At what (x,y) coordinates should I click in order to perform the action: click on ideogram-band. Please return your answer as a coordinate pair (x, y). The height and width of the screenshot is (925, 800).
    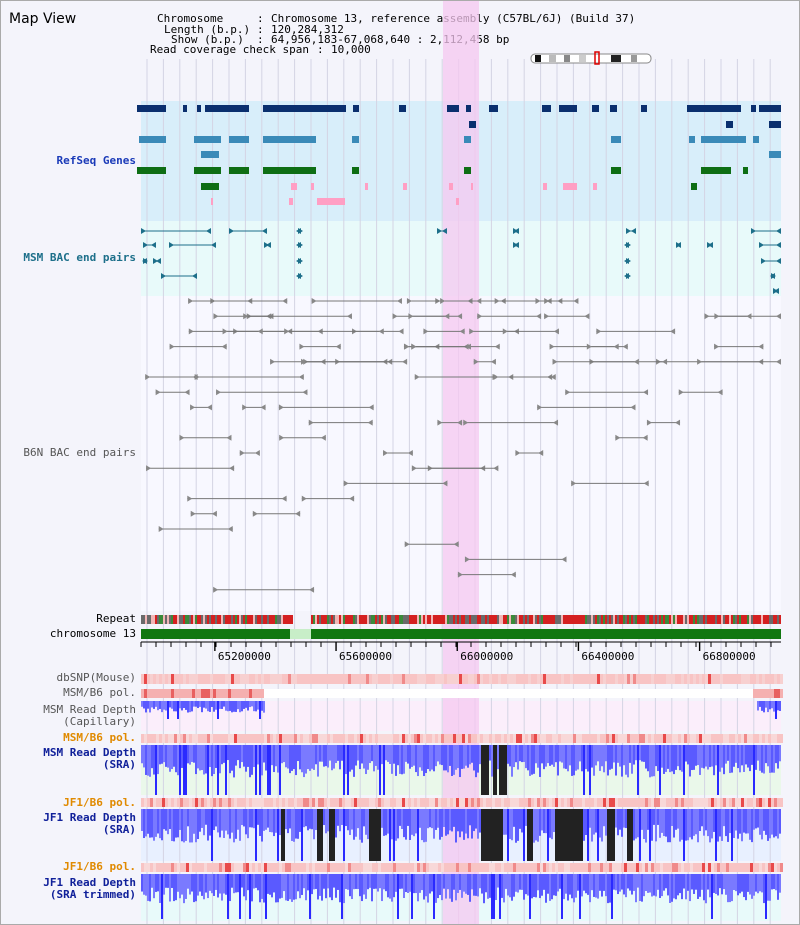
    Looking at the image, I should click on (552, 58).